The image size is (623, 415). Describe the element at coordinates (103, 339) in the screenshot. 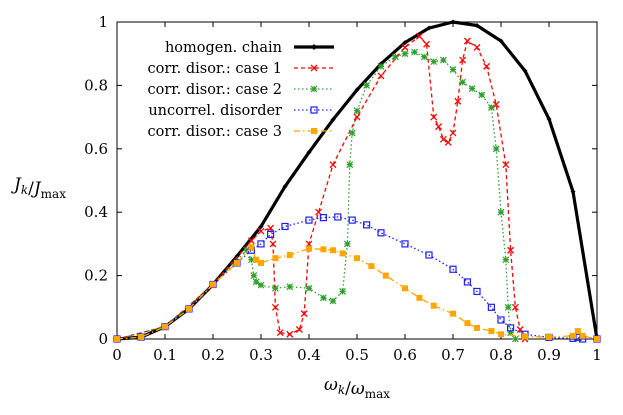

I see `y-tick-label: 0` at that location.